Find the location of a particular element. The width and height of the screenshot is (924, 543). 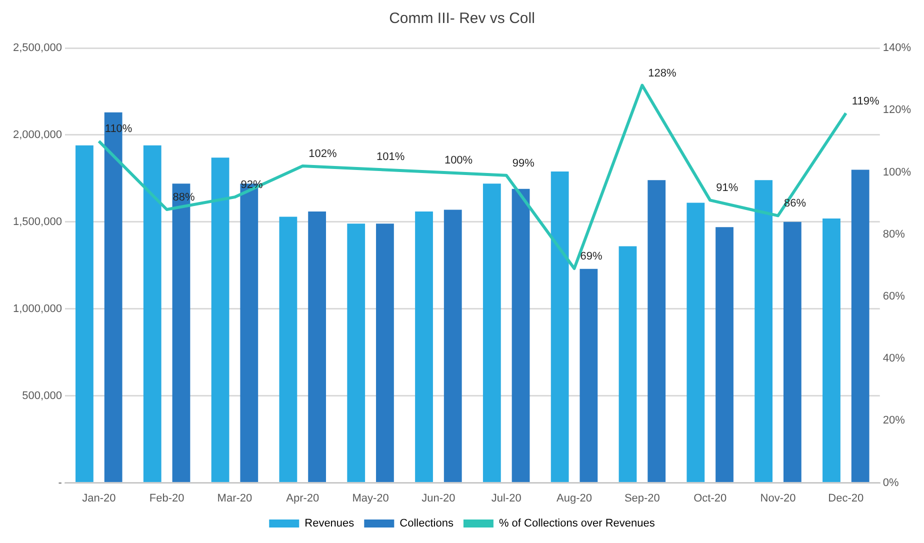

y-tick-label: 1,000,000 is located at coordinates (37, 308).